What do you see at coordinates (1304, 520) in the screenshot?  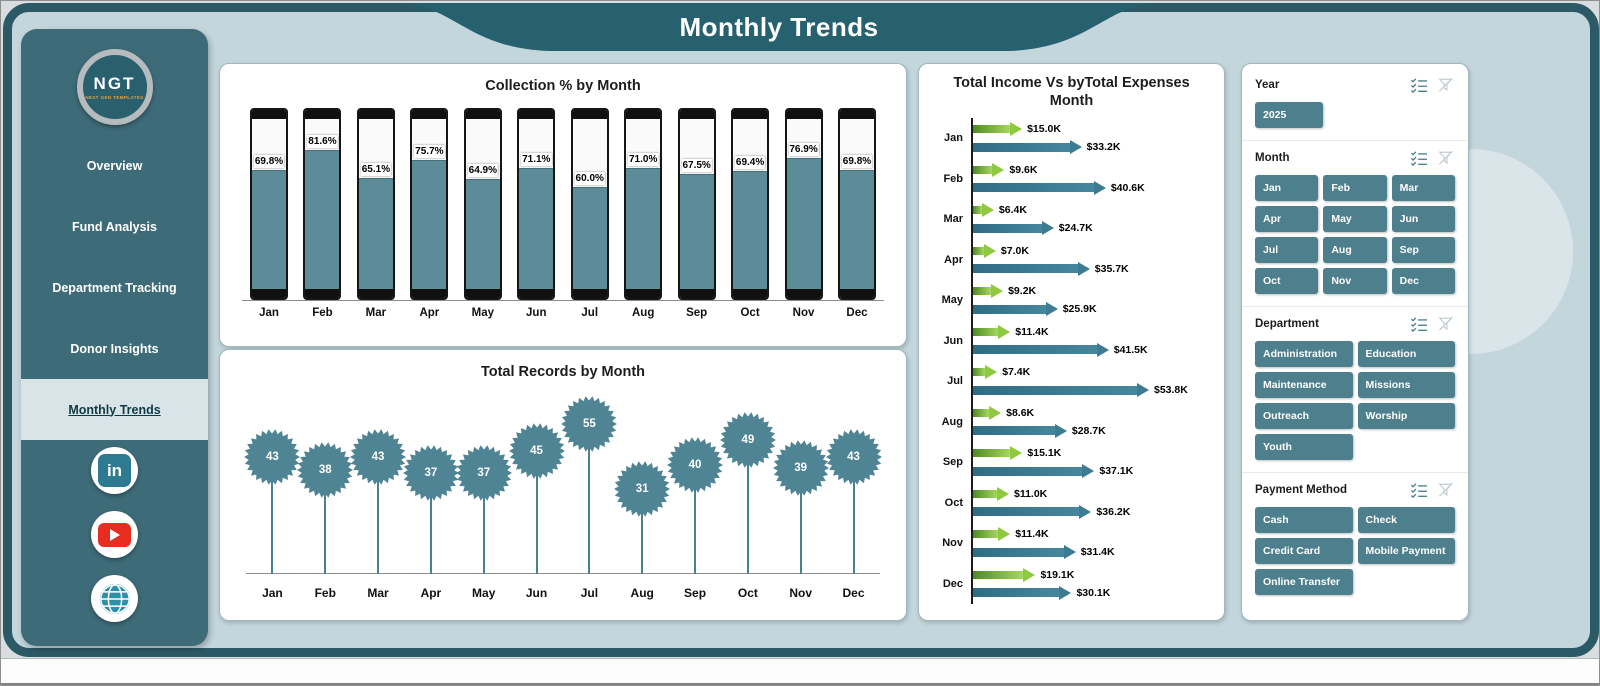 I see `slicer-option-cash: Cash` at bounding box center [1304, 520].